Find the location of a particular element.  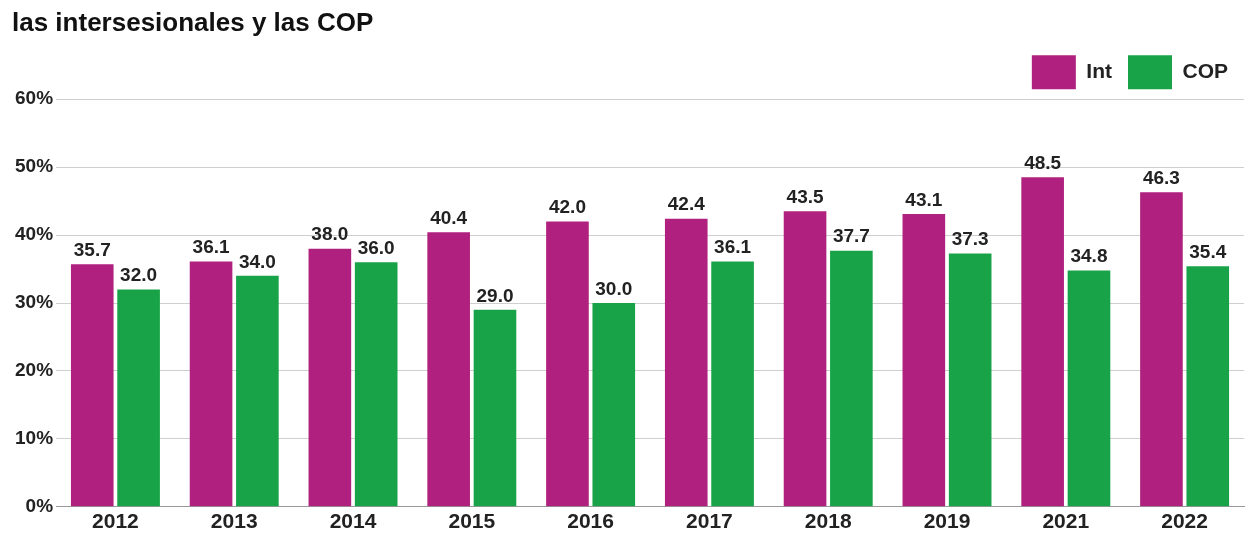

legend-label: Int is located at coordinates (1099, 70).